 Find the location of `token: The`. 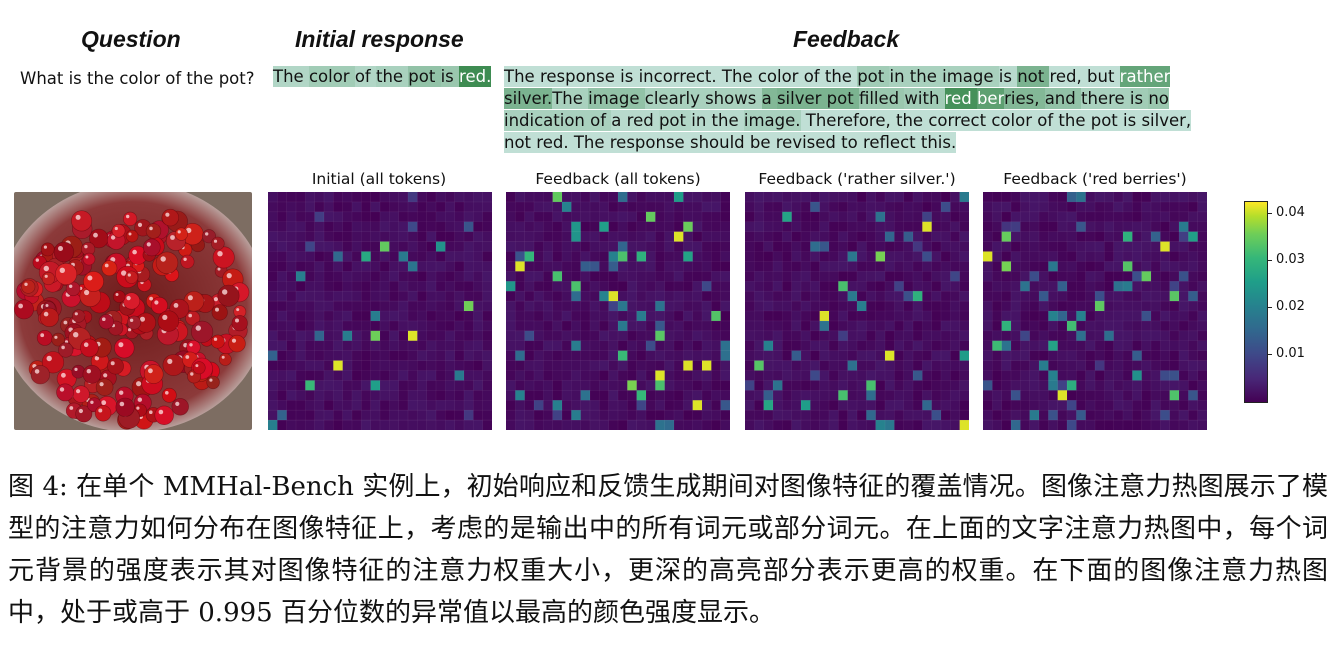

token: The is located at coordinates (291, 76).